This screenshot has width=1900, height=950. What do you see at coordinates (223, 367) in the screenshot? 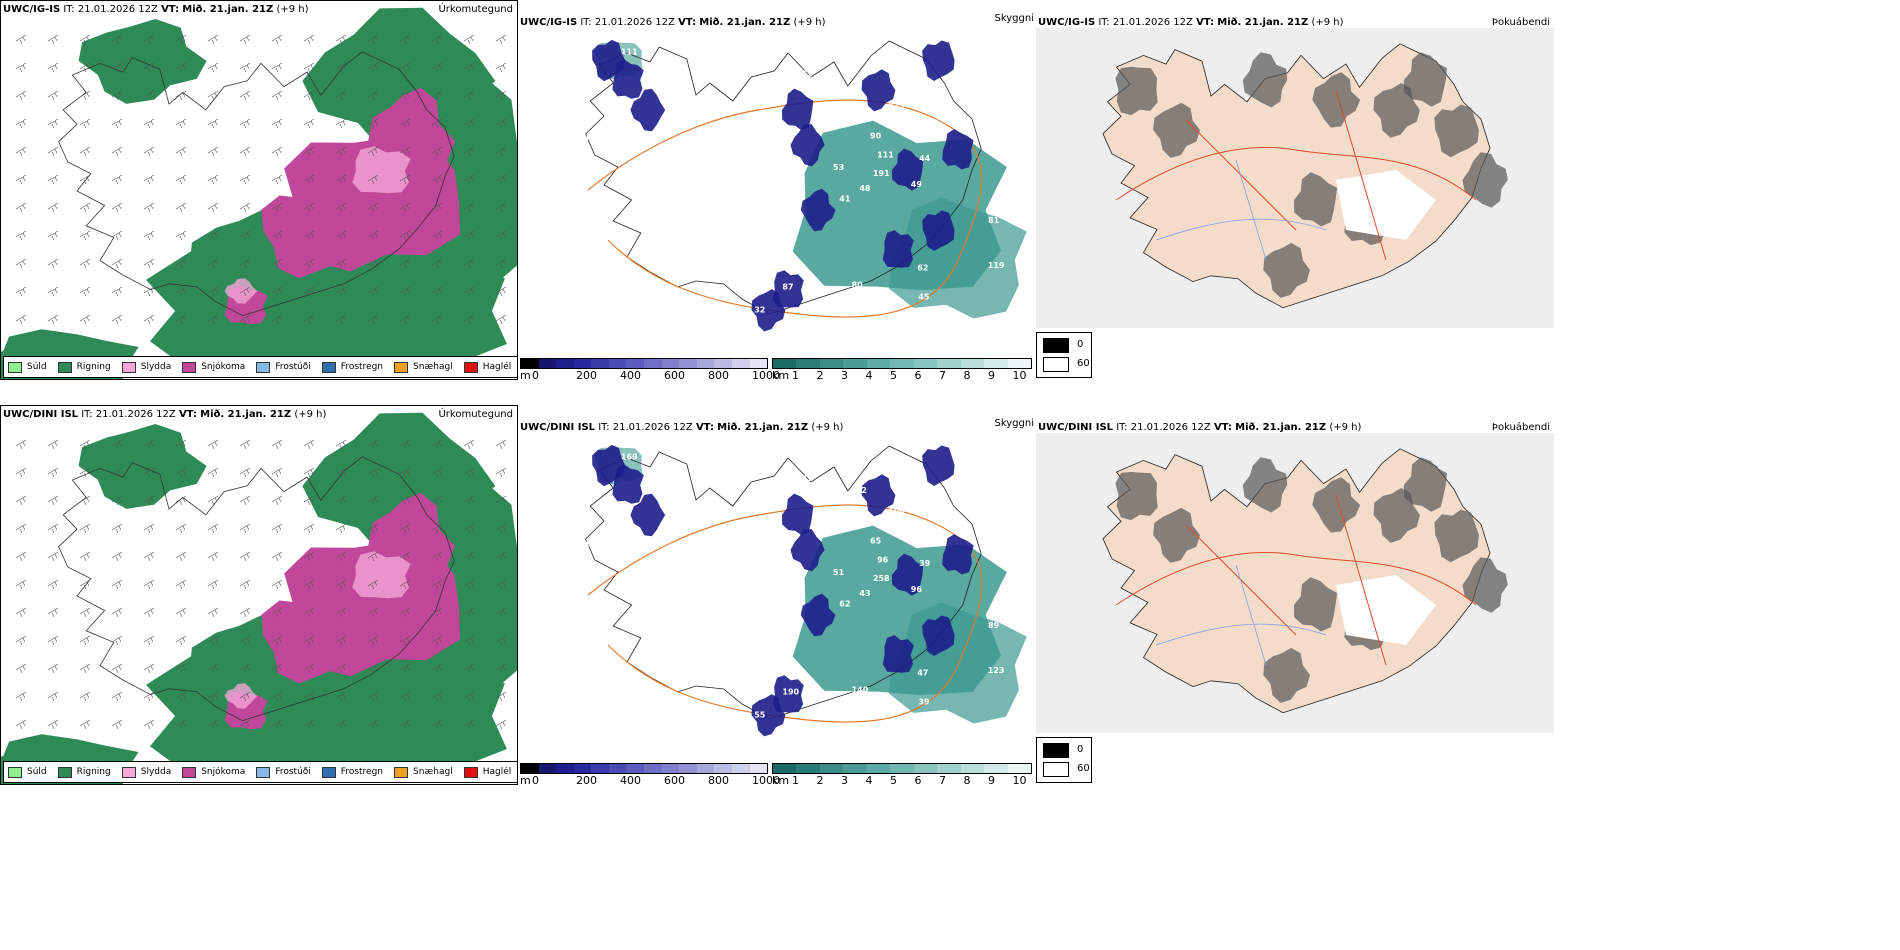
I see `legend-label: Snjókoma` at bounding box center [223, 367].